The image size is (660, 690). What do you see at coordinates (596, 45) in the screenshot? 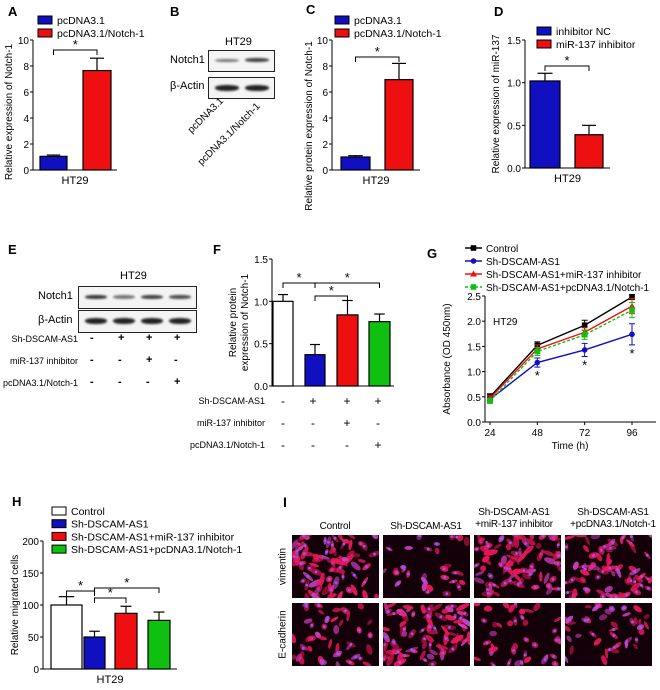
I see `legend-label: miR-137 inhibitor` at bounding box center [596, 45].